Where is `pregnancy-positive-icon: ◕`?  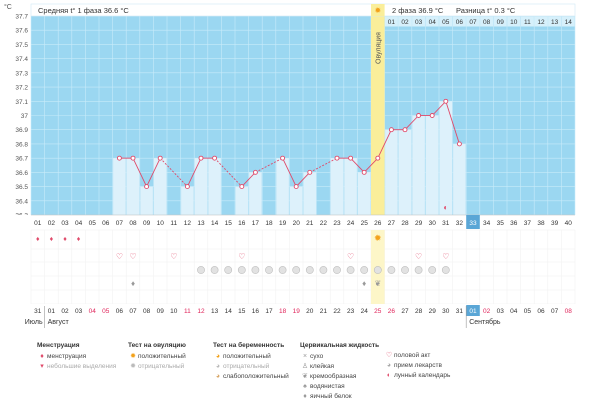 pregnancy-positive-icon: ◕ is located at coordinates (218, 356).